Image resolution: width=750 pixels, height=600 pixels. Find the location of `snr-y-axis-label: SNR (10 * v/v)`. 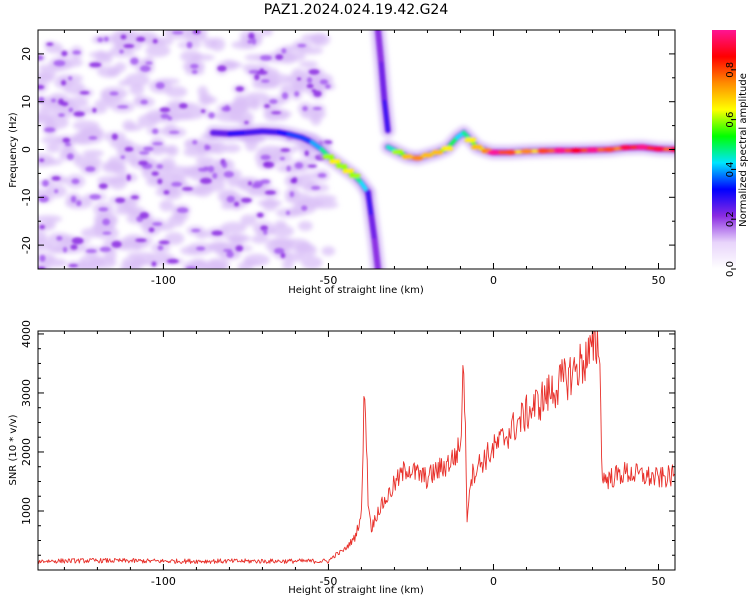

snr-y-axis-label: SNR (10 * v/v) is located at coordinates (13, 449).